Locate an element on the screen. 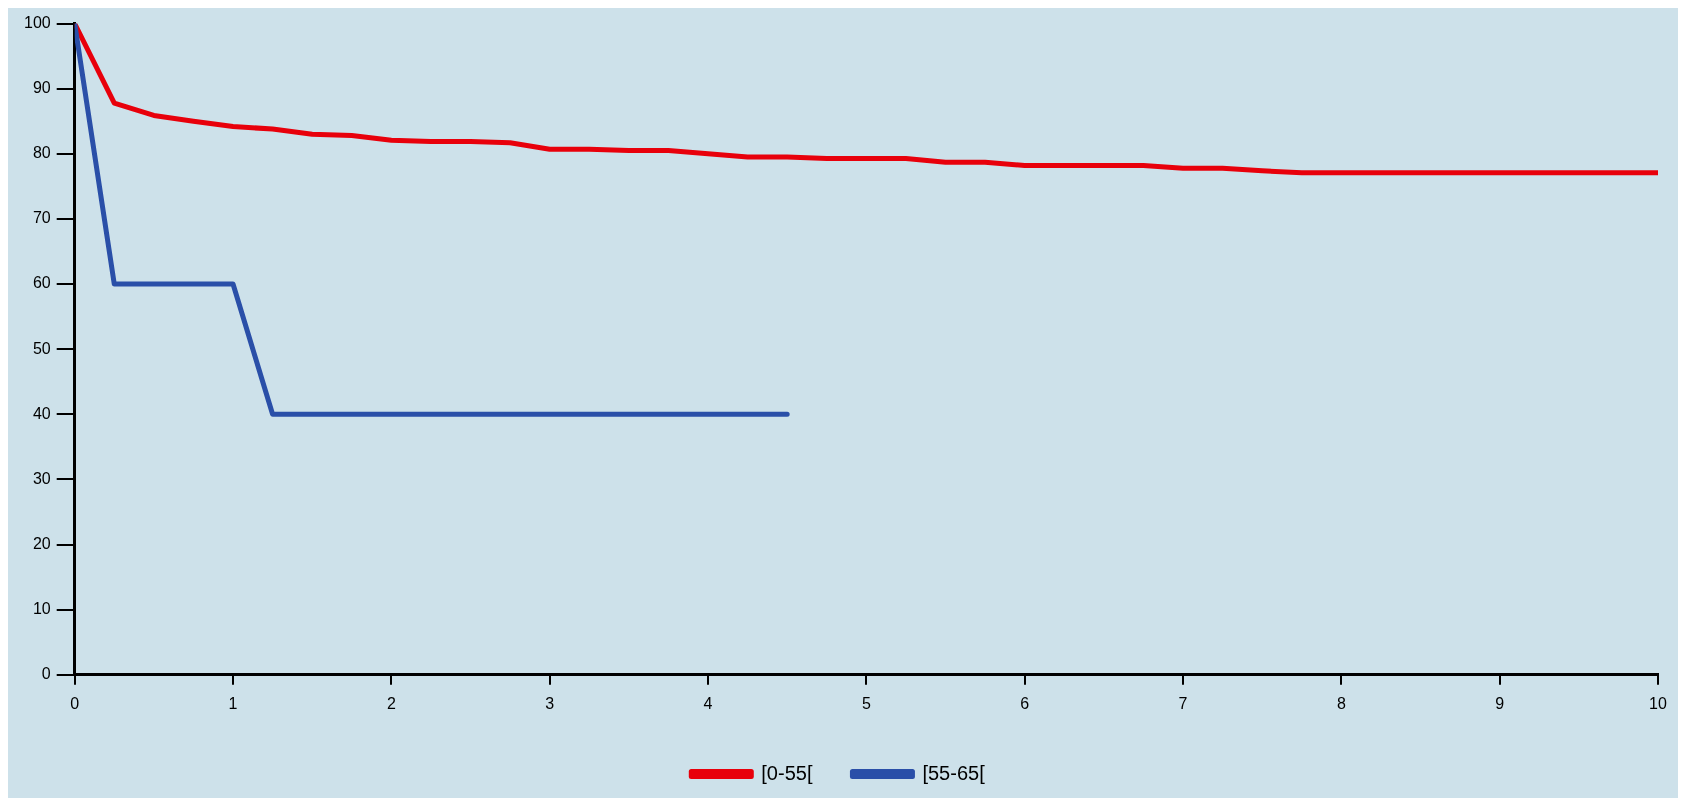 This screenshot has width=1686, height=806. x-tick-label: 7 is located at coordinates (1183, 703).